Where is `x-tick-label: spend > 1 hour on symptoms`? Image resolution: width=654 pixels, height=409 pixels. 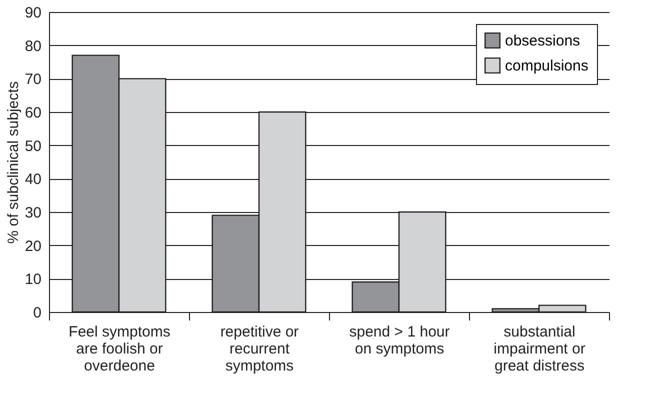 x-tick-label: spend > 1 hour on symptoms is located at coordinates (399, 341).